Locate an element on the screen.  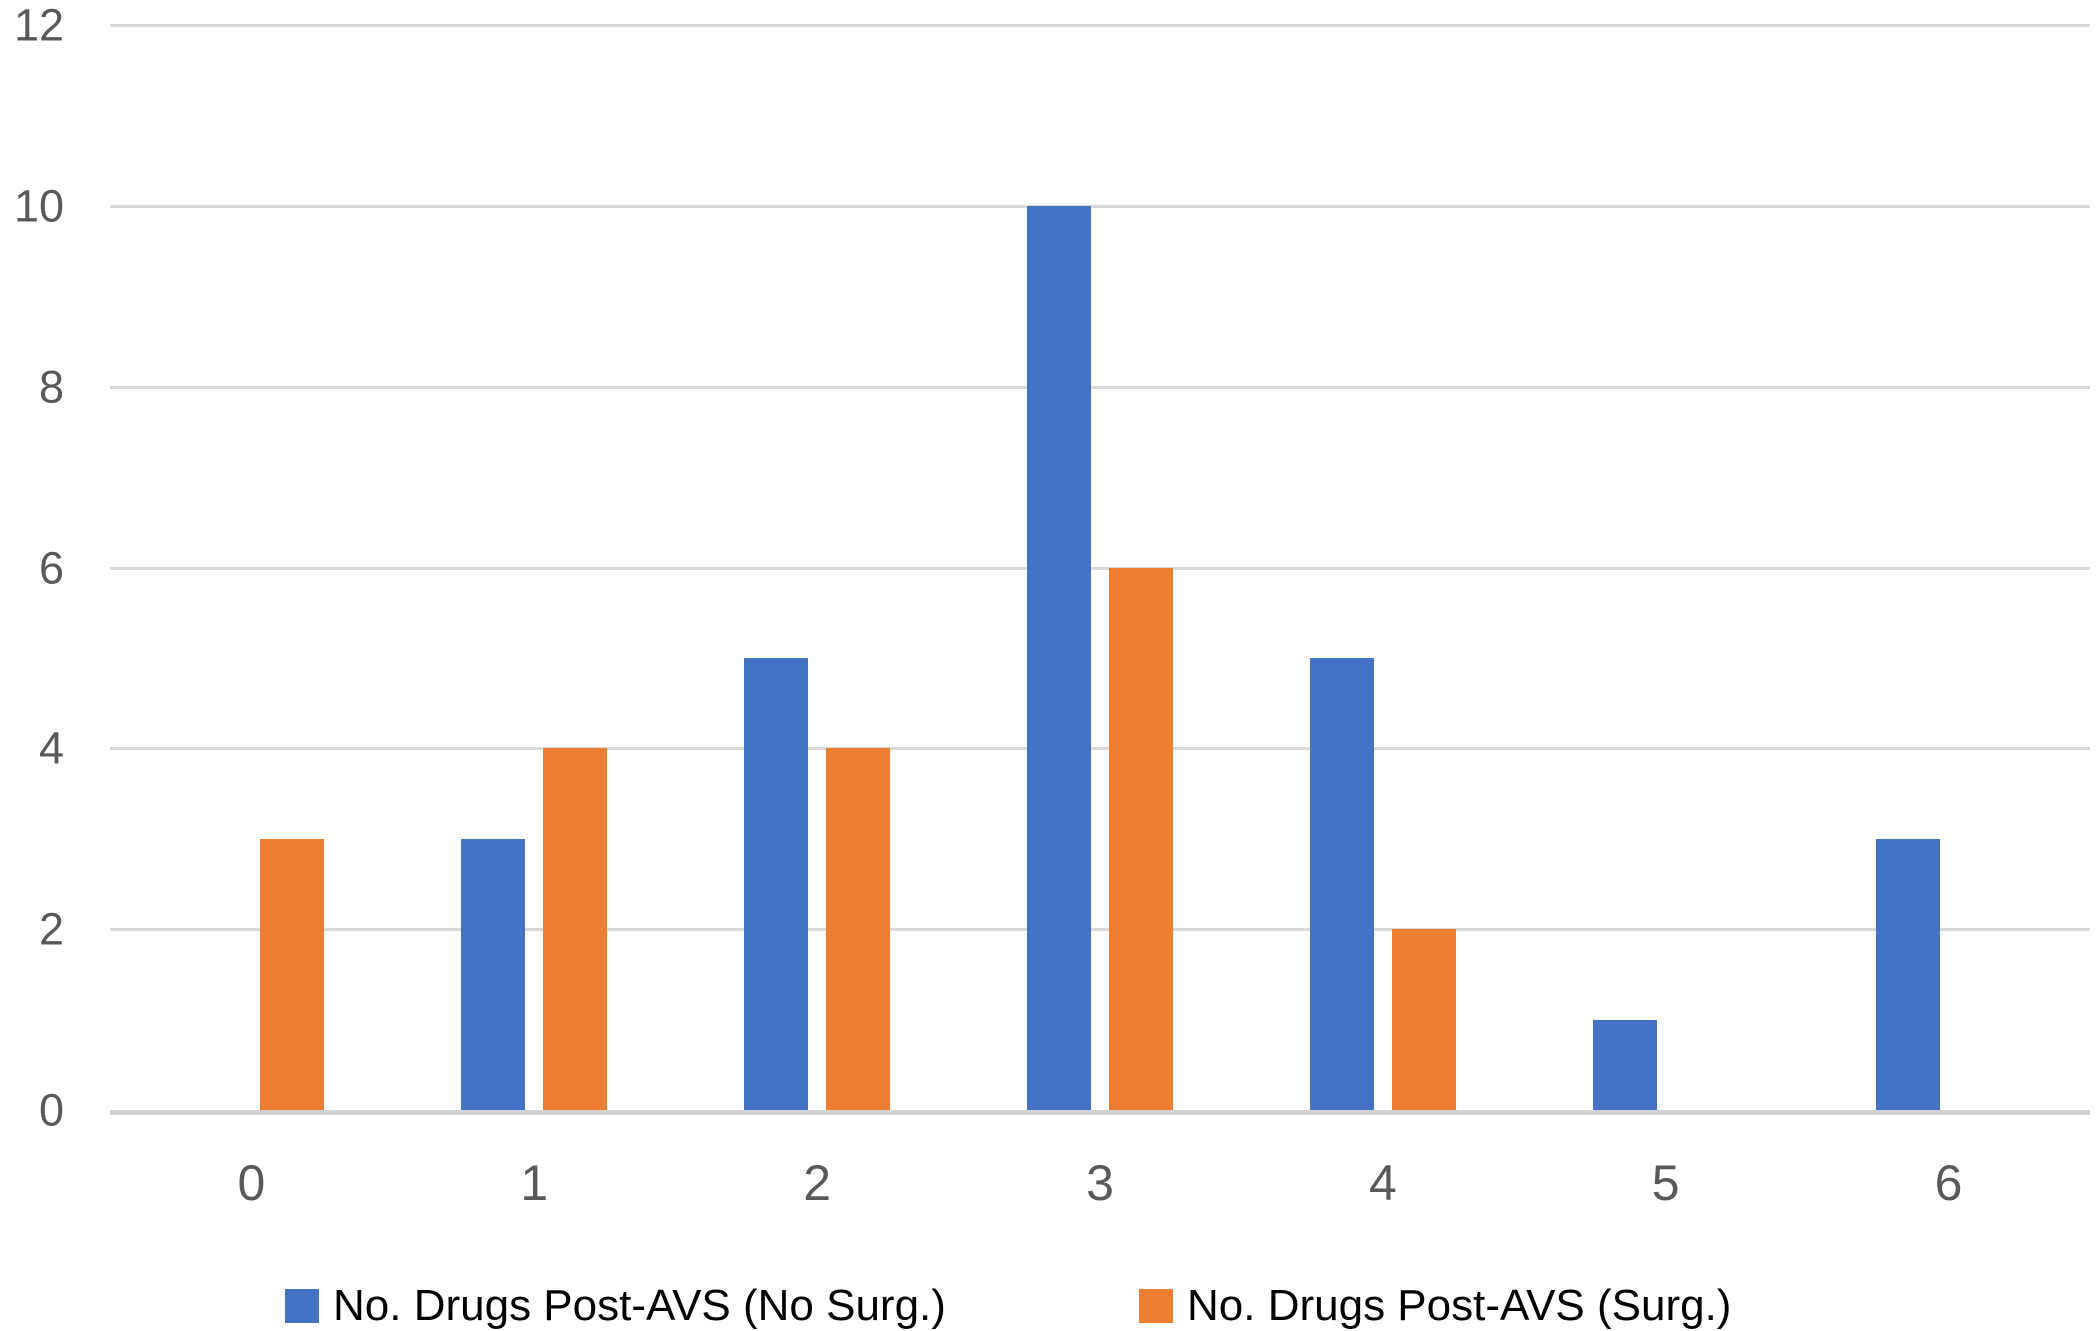
legend-item-surg: No. Drugs Post-AVS (Surg.) is located at coordinates (1435, 1306).